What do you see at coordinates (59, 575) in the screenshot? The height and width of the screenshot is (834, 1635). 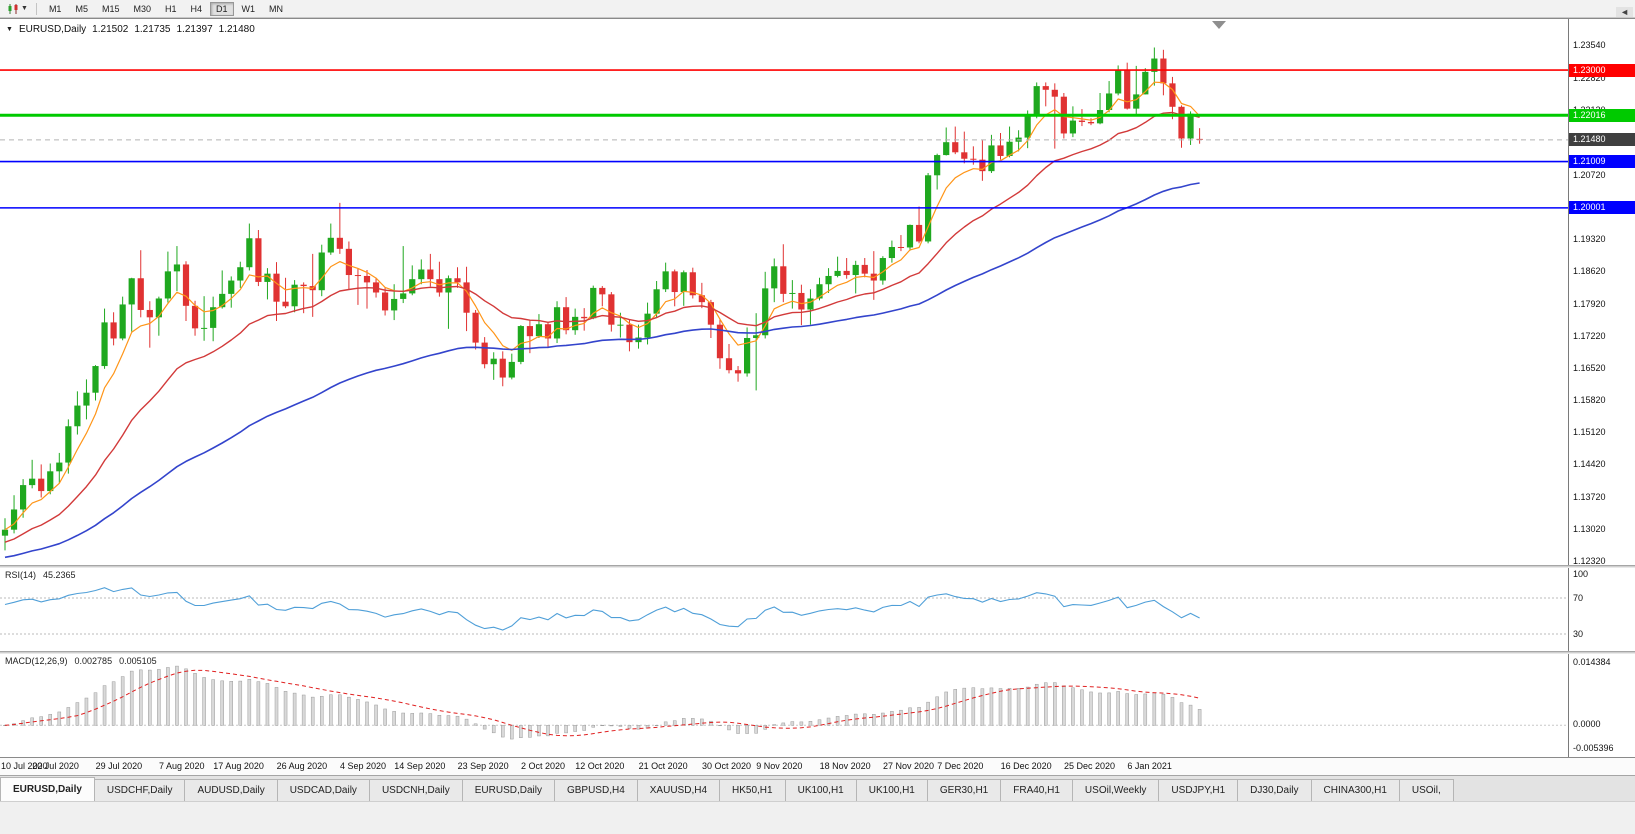 I see `rsi-indicator-value: 45.2365` at bounding box center [59, 575].